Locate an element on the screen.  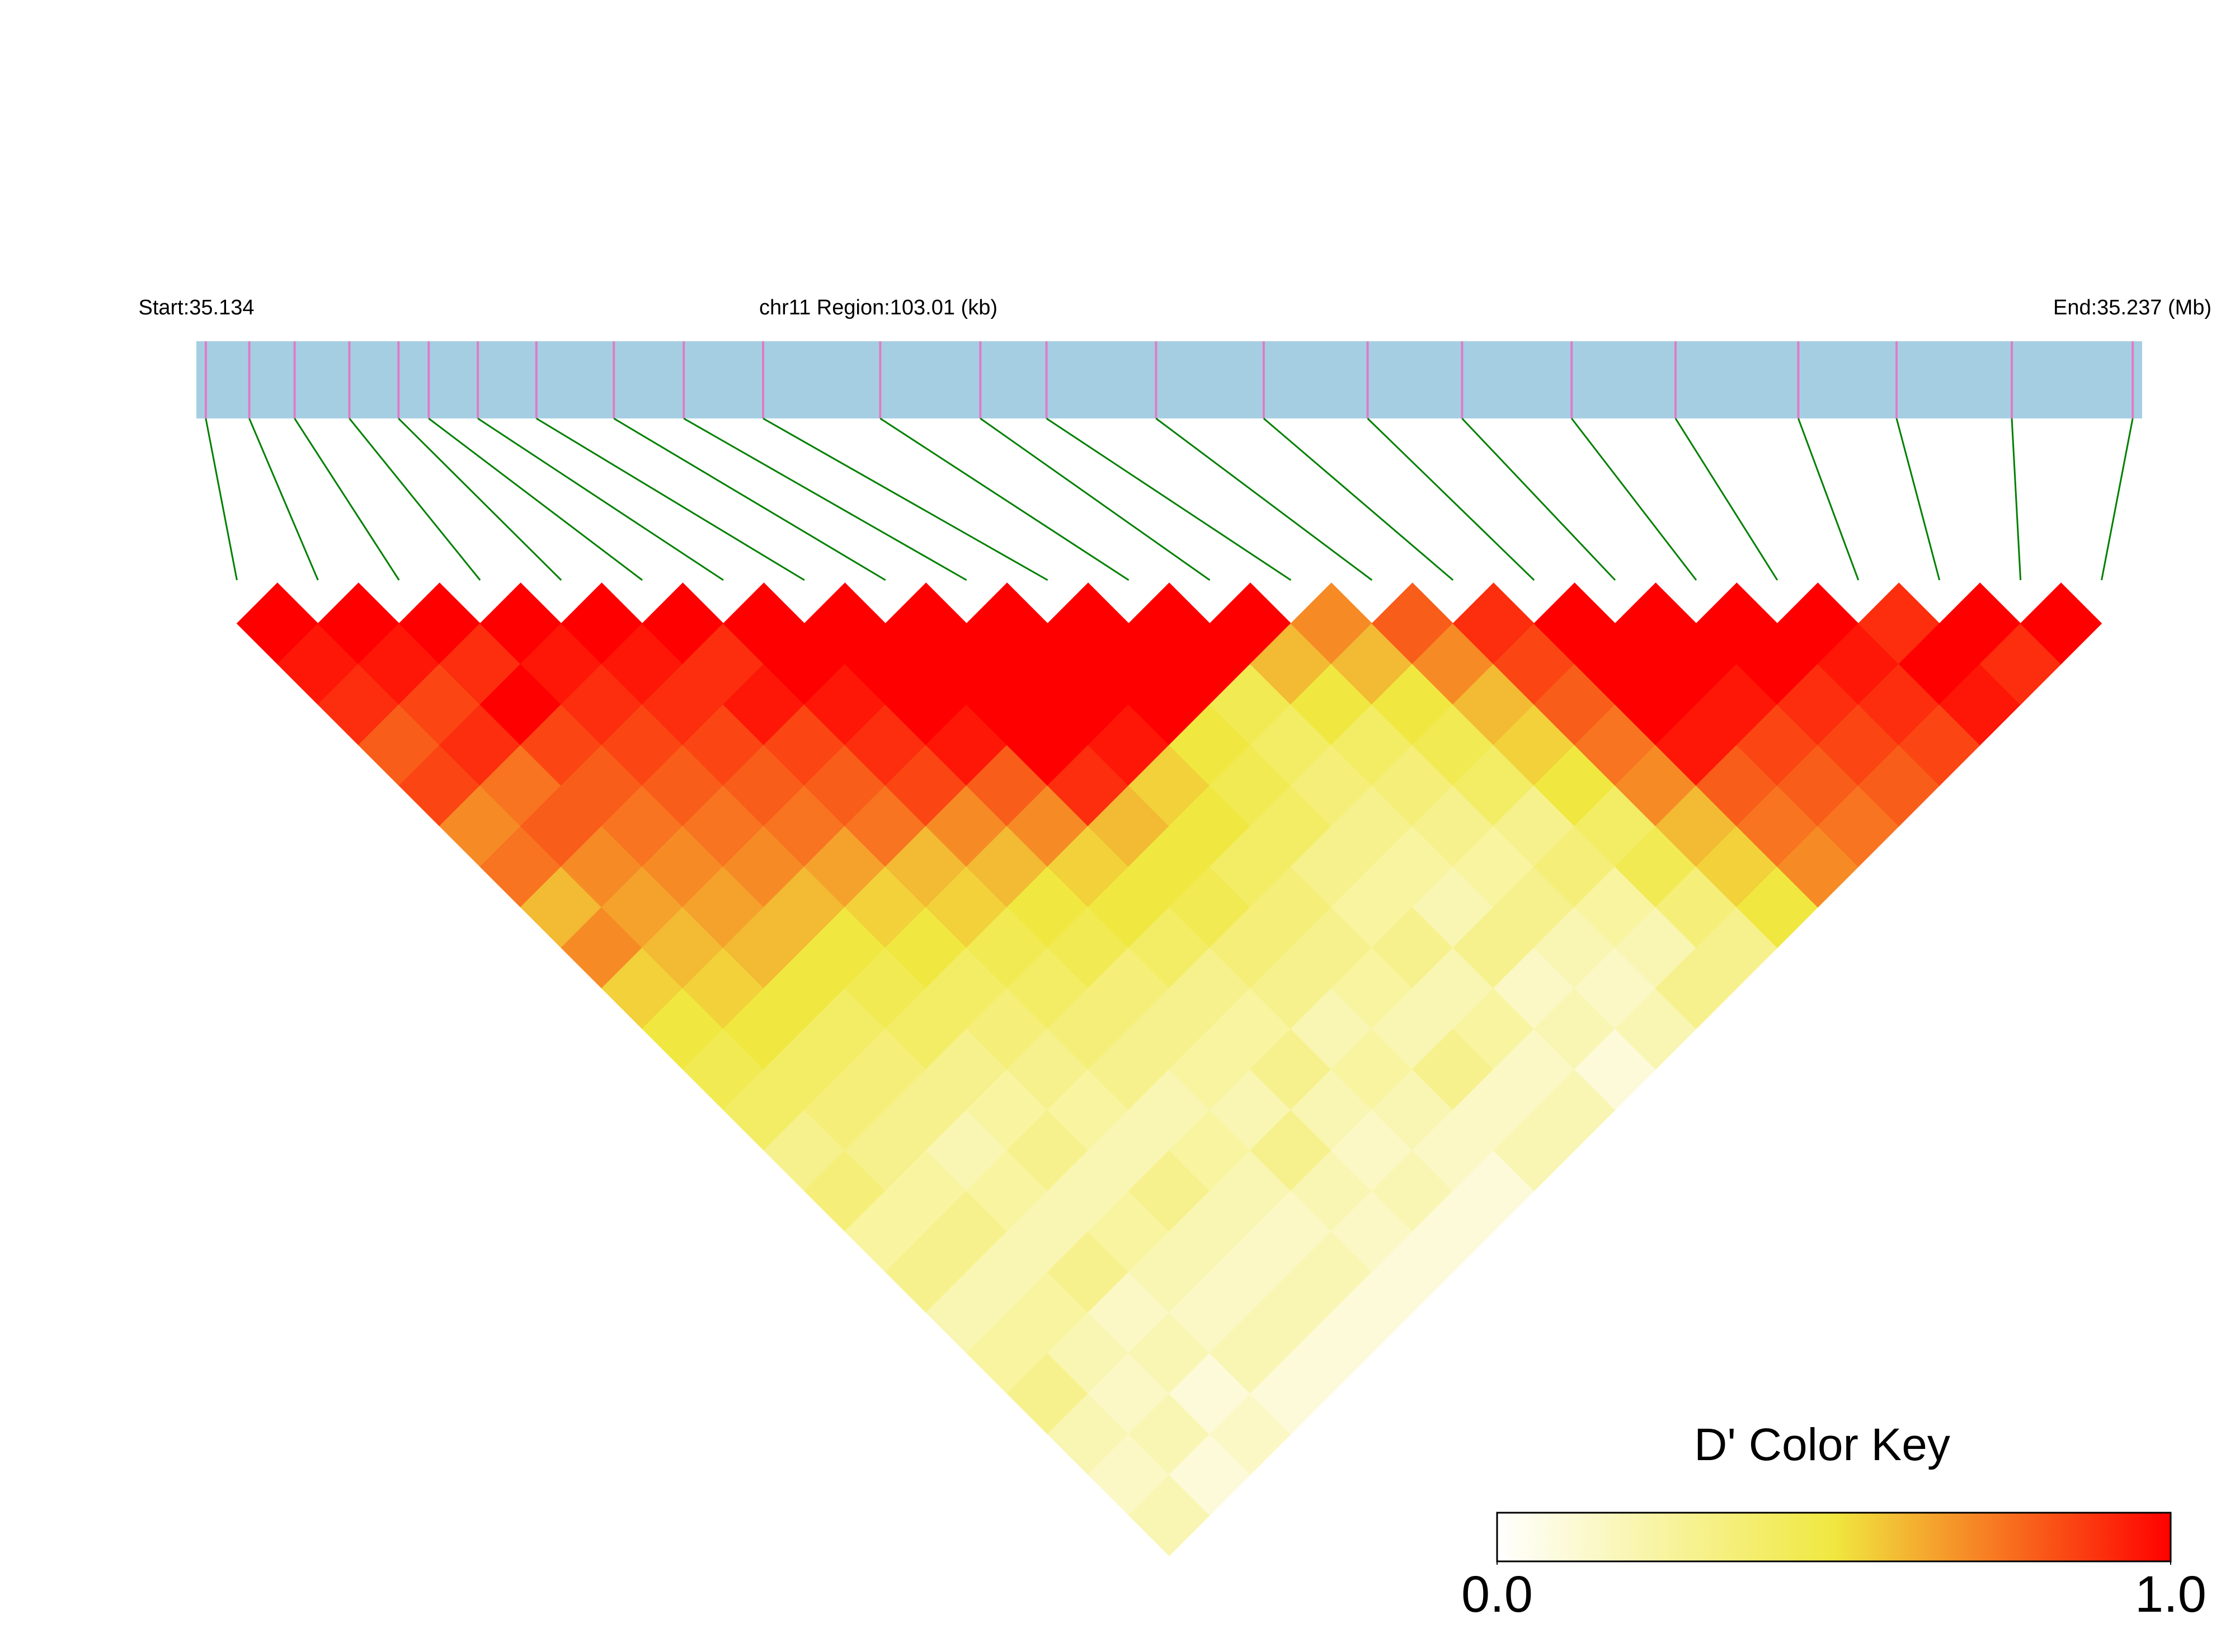
color-key-title: D' Color Key is located at coordinates (1822, 1445).